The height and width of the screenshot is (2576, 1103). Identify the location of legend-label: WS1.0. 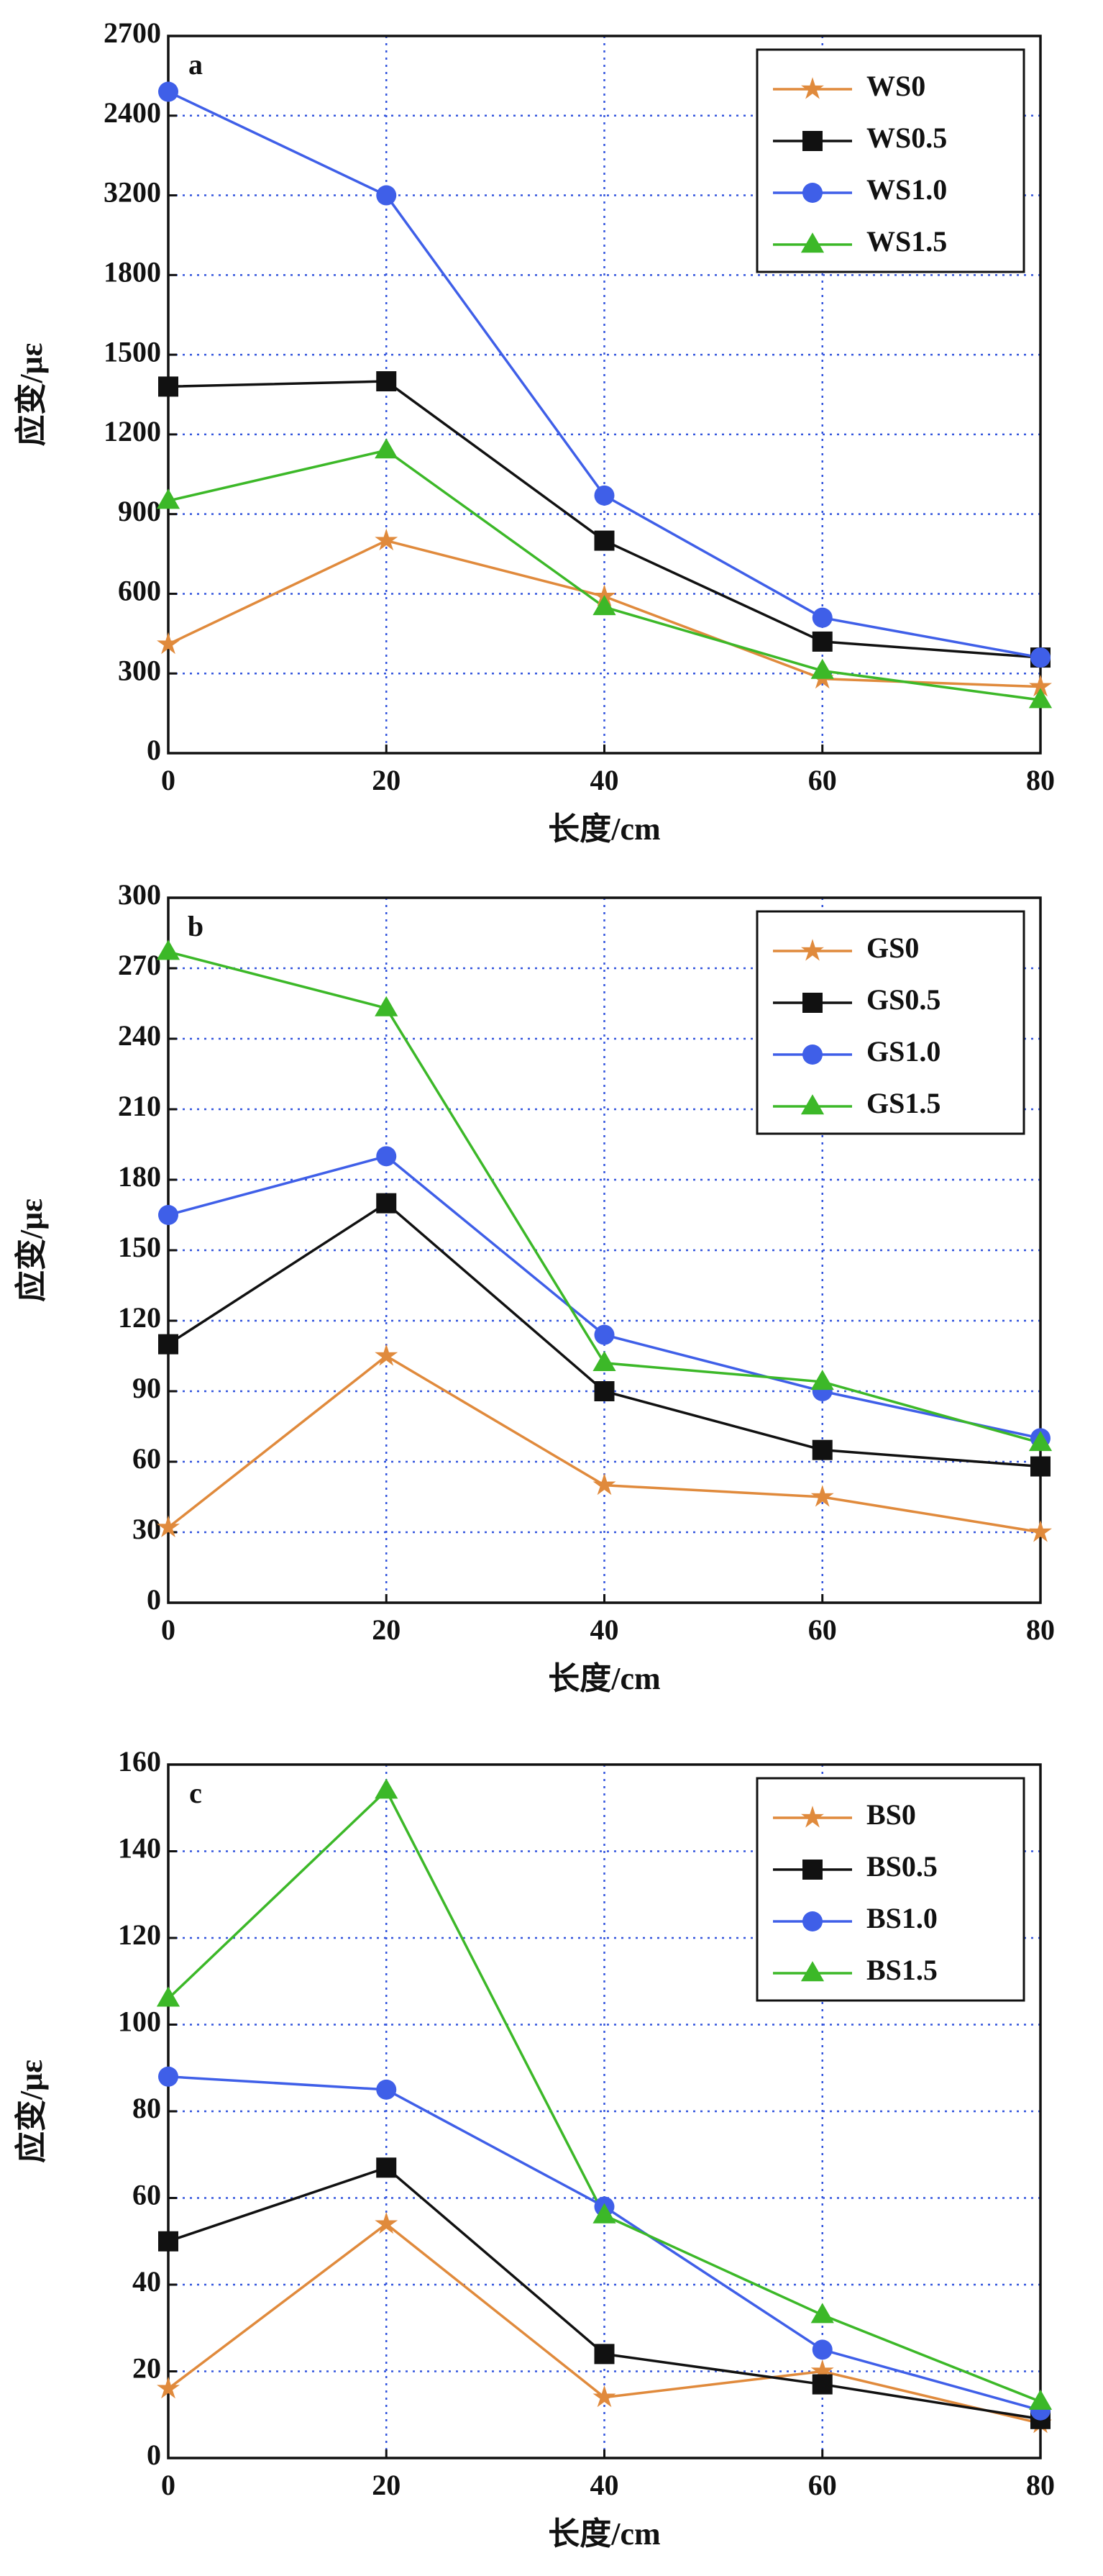
(906, 189).